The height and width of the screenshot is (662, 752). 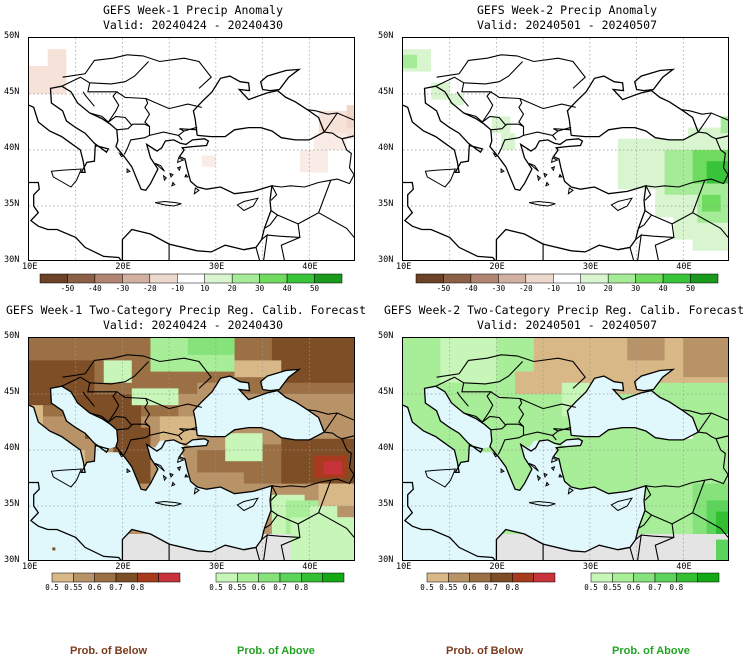 What do you see at coordinates (566, 10) in the screenshot?
I see `panel-title: GEFS Week-2 Precip Anomaly` at bounding box center [566, 10].